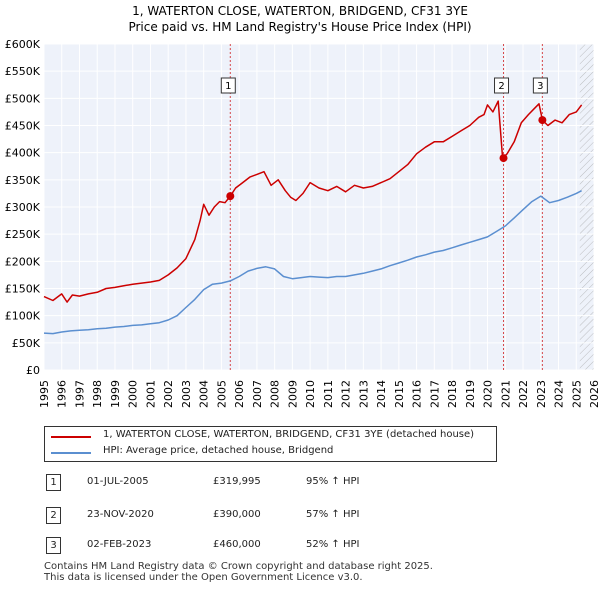  Describe the element at coordinates (204, 394) in the screenshot. I see `x-tick-label: 2004` at that location.